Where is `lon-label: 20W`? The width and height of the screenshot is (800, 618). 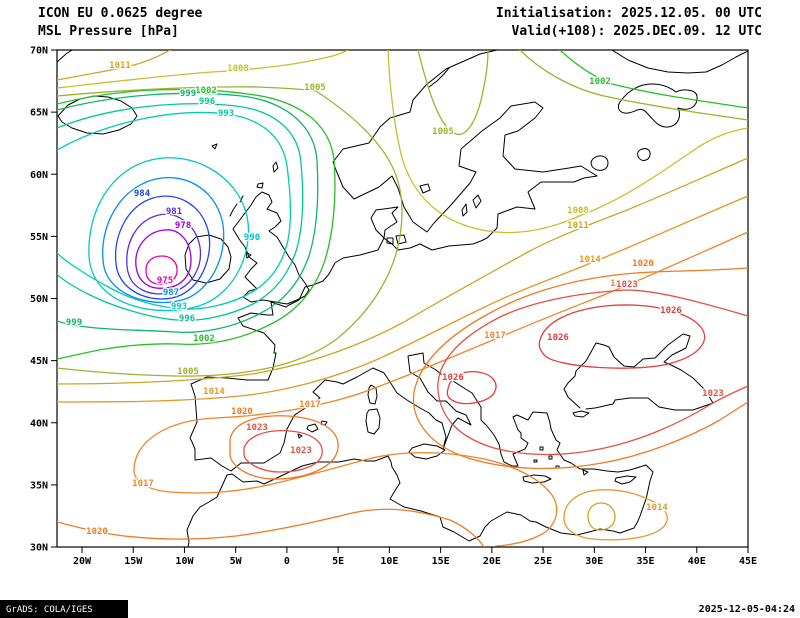
lon-label: 20W is located at coordinates (82, 561).